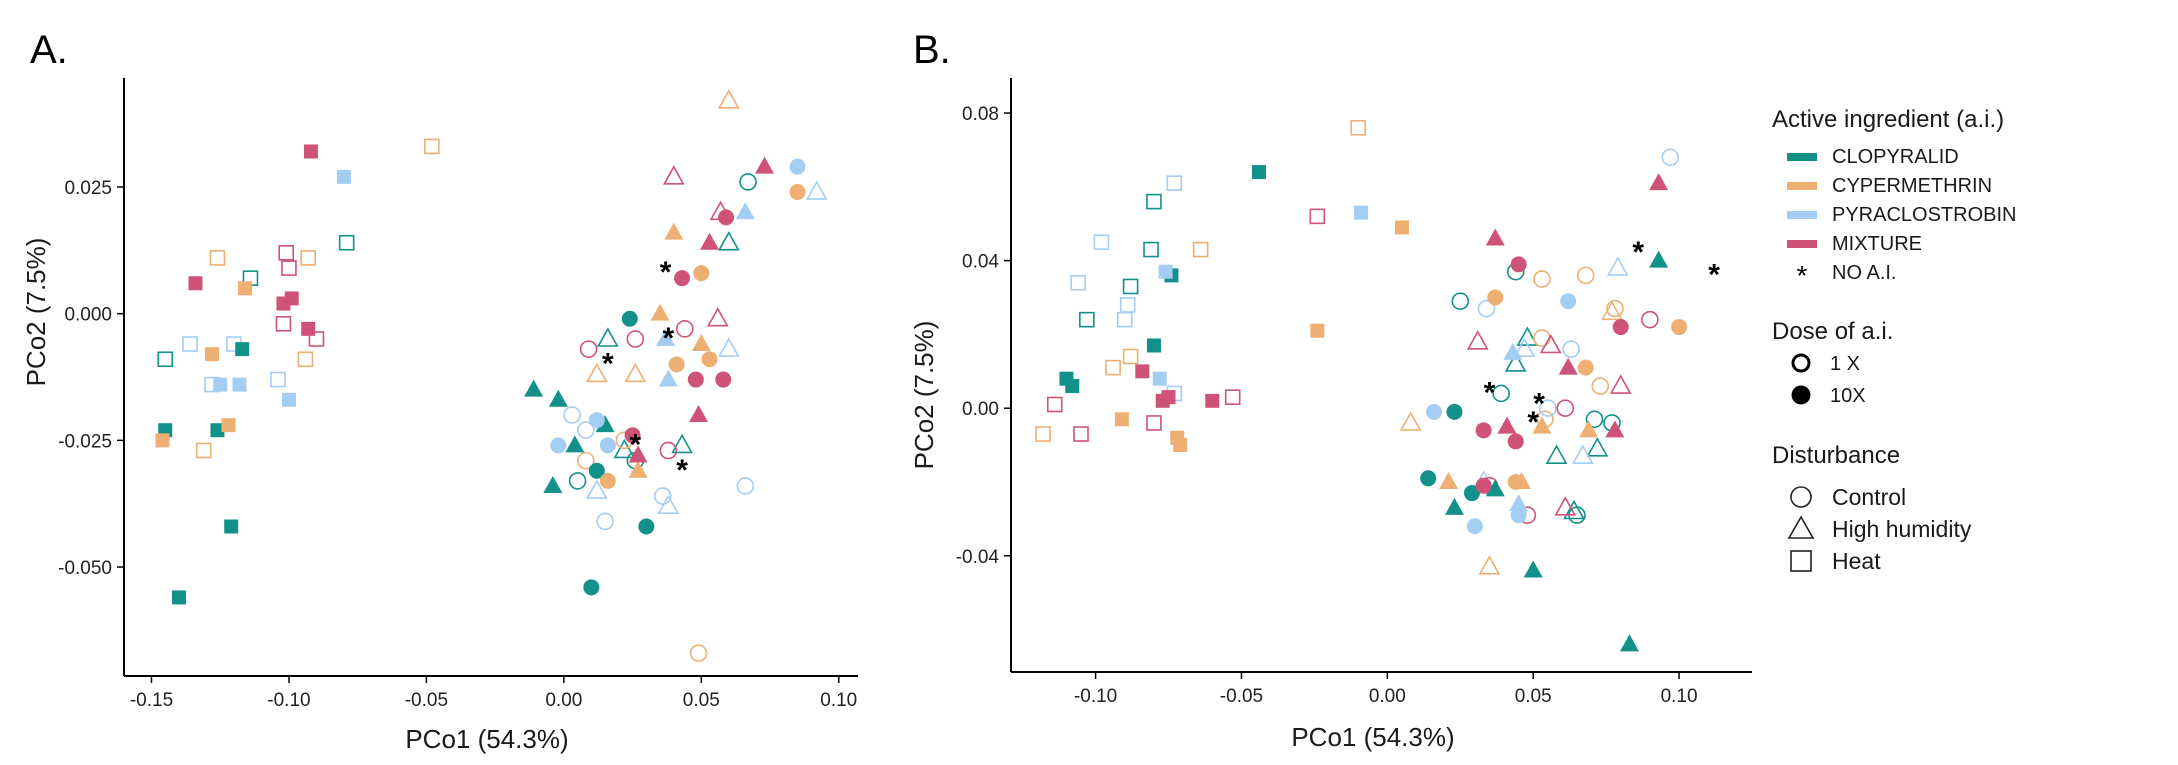 The height and width of the screenshot is (765, 2178). What do you see at coordinates (88, 315) in the screenshot?
I see `panel-a-y-tick-label: 0.000` at bounding box center [88, 315].